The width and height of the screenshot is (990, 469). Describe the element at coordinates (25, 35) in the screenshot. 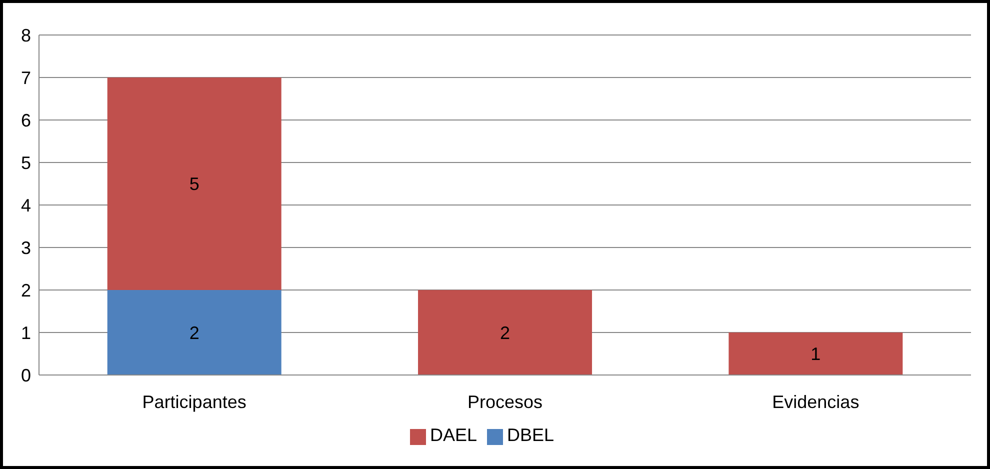

I see `y-tick-label: 8` at that location.